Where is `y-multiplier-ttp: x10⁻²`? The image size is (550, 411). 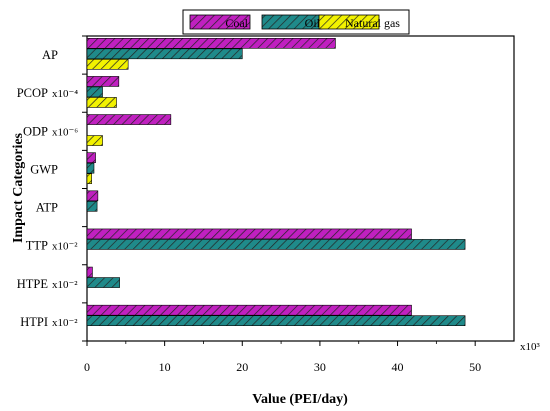
y-multiplier-ttp: x10⁻² is located at coordinates (65, 247).